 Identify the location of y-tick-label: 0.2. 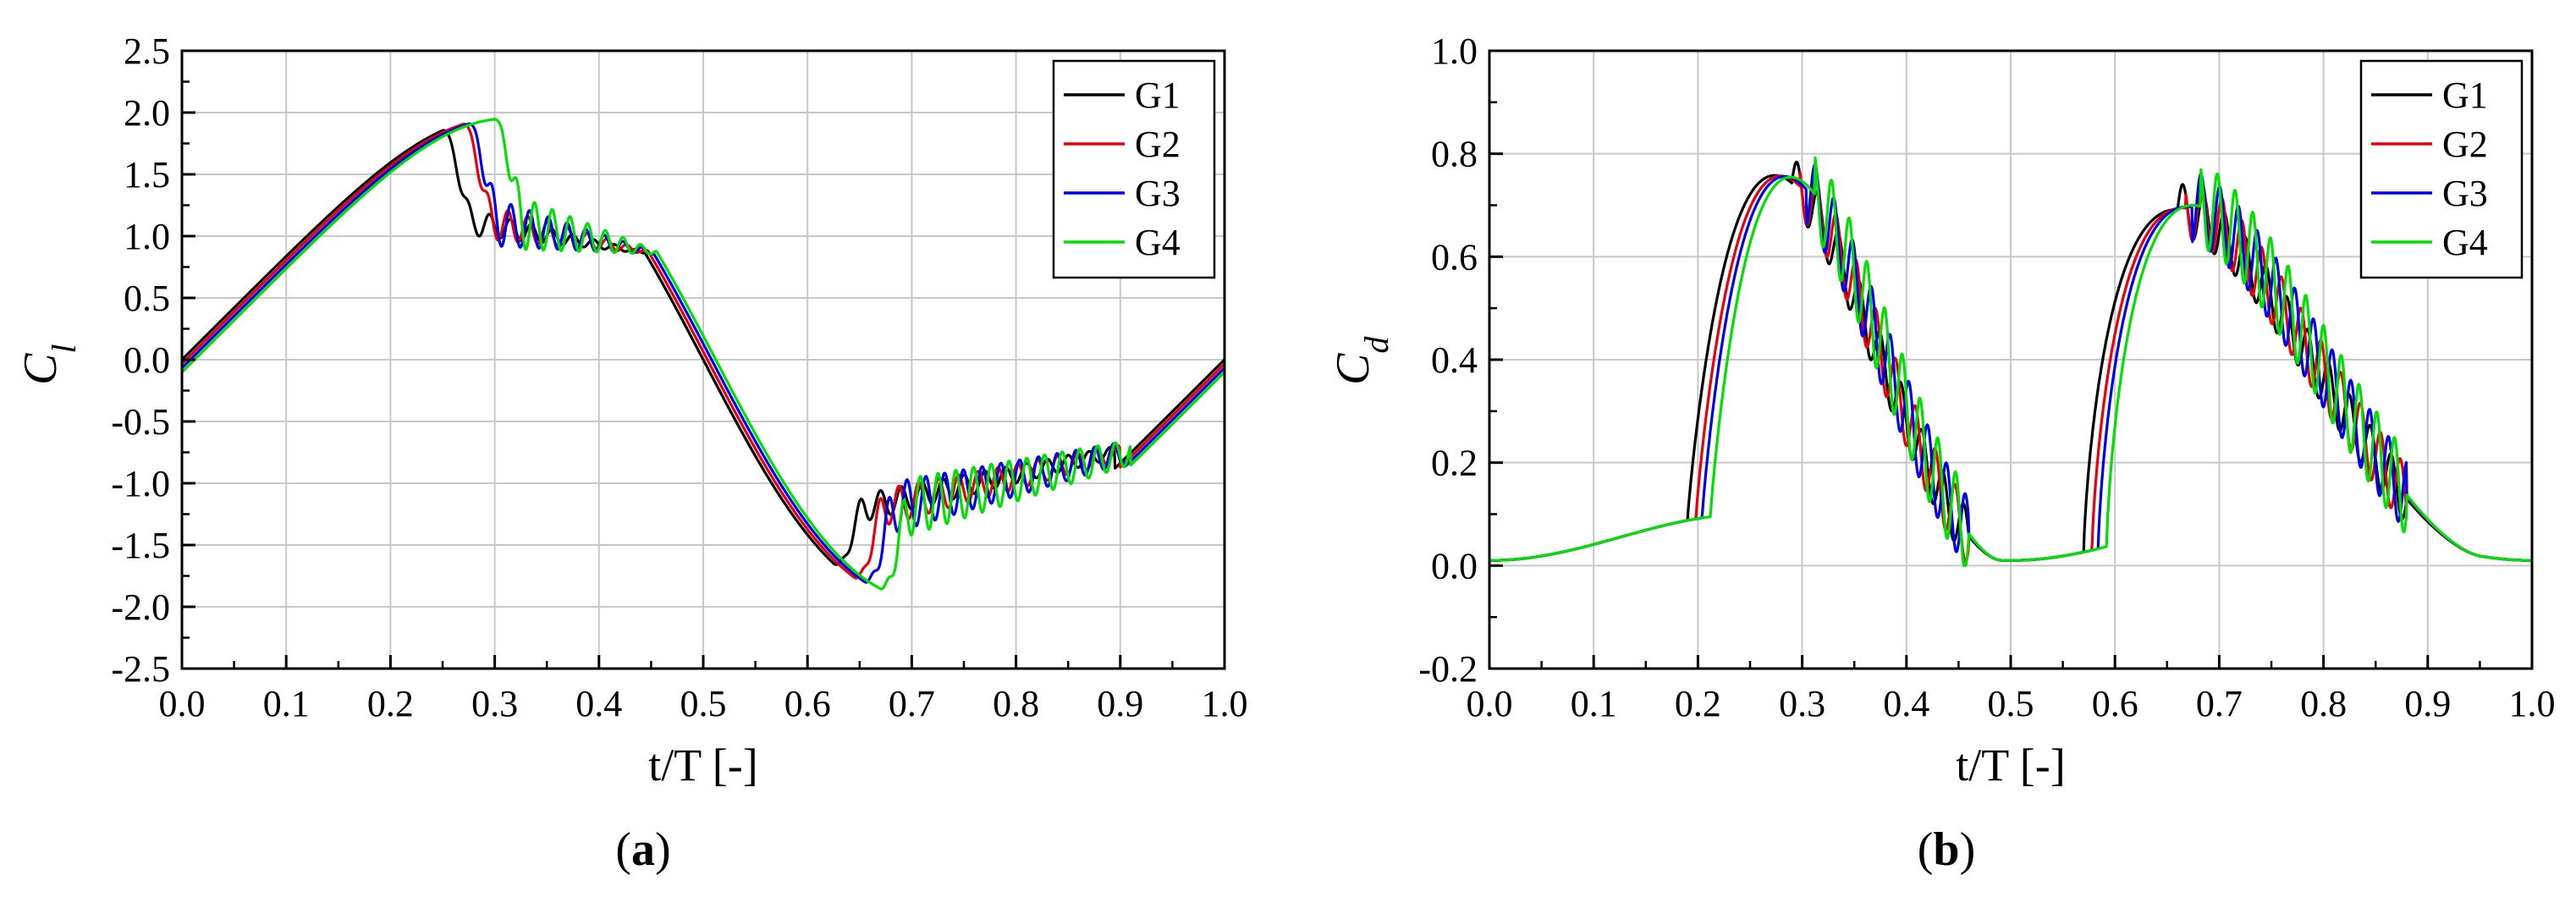
(1454, 463).